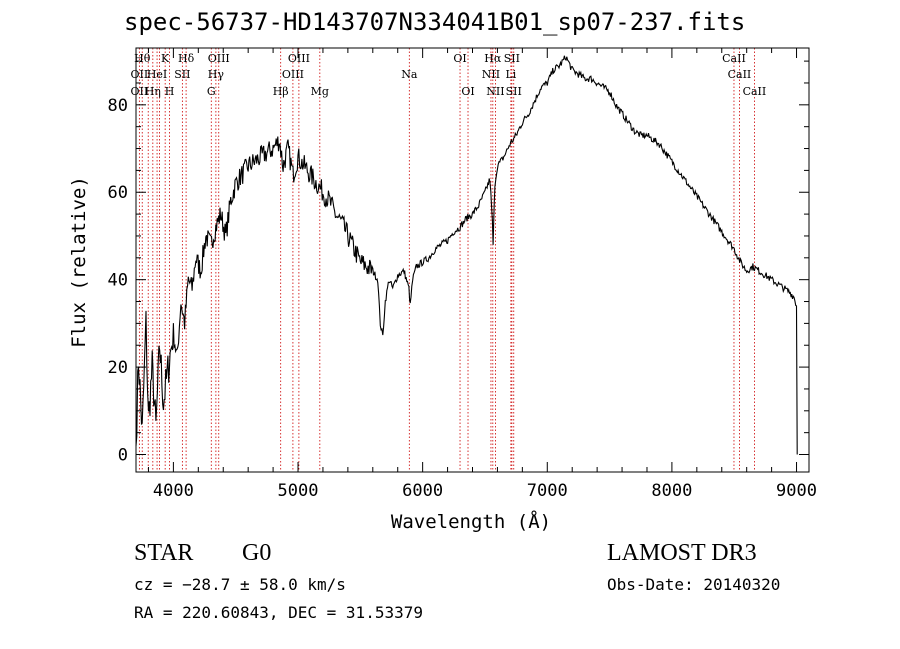  Describe the element at coordinates (118, 193) in the screenshot. I see `y-tick-label: 60` at that location.